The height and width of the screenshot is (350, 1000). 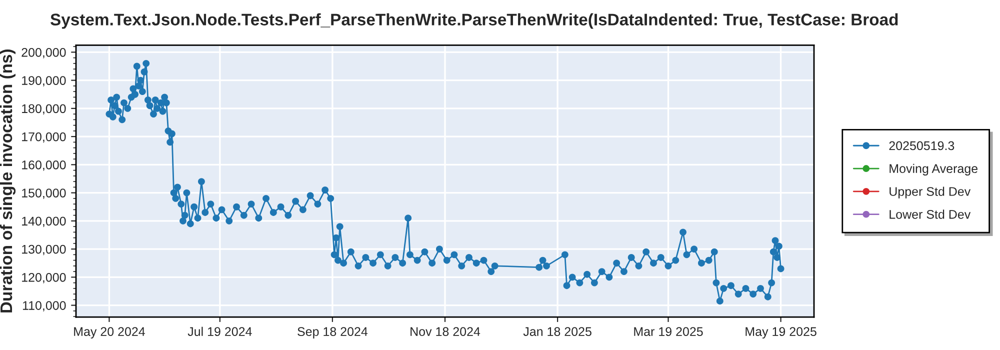 I want to click on y-tick-label: 150,000, so click(x=44, y=193).